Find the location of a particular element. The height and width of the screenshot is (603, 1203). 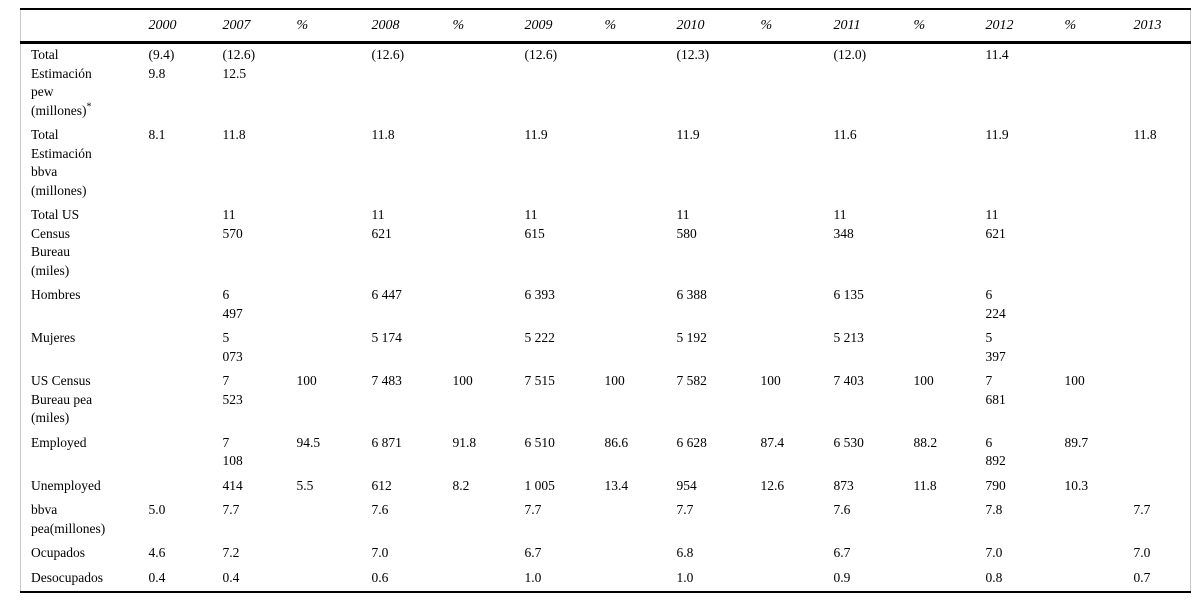

data-cell: 12.6 is located at coordinates (772, 485).